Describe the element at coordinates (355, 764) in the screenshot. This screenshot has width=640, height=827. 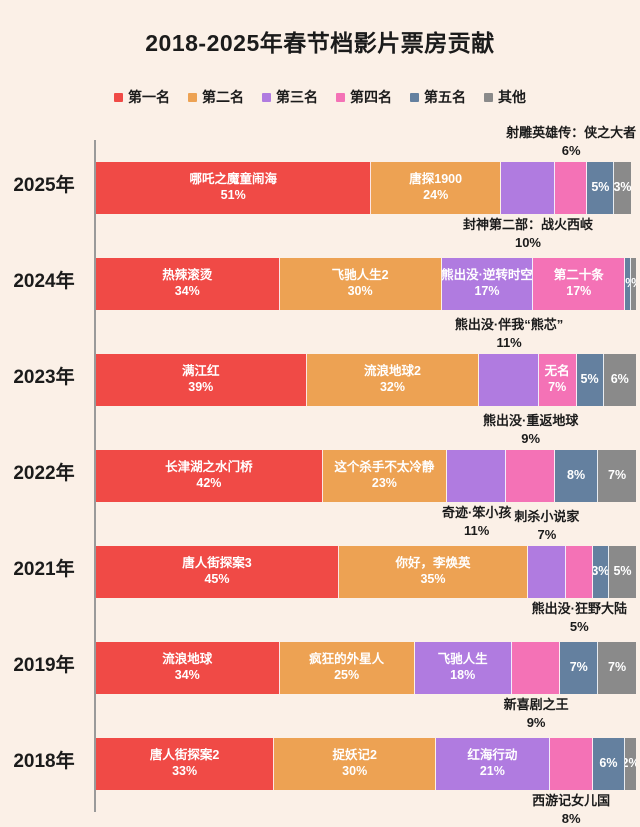
I see `bar-segment: 捉妖记2 30%` at that location.